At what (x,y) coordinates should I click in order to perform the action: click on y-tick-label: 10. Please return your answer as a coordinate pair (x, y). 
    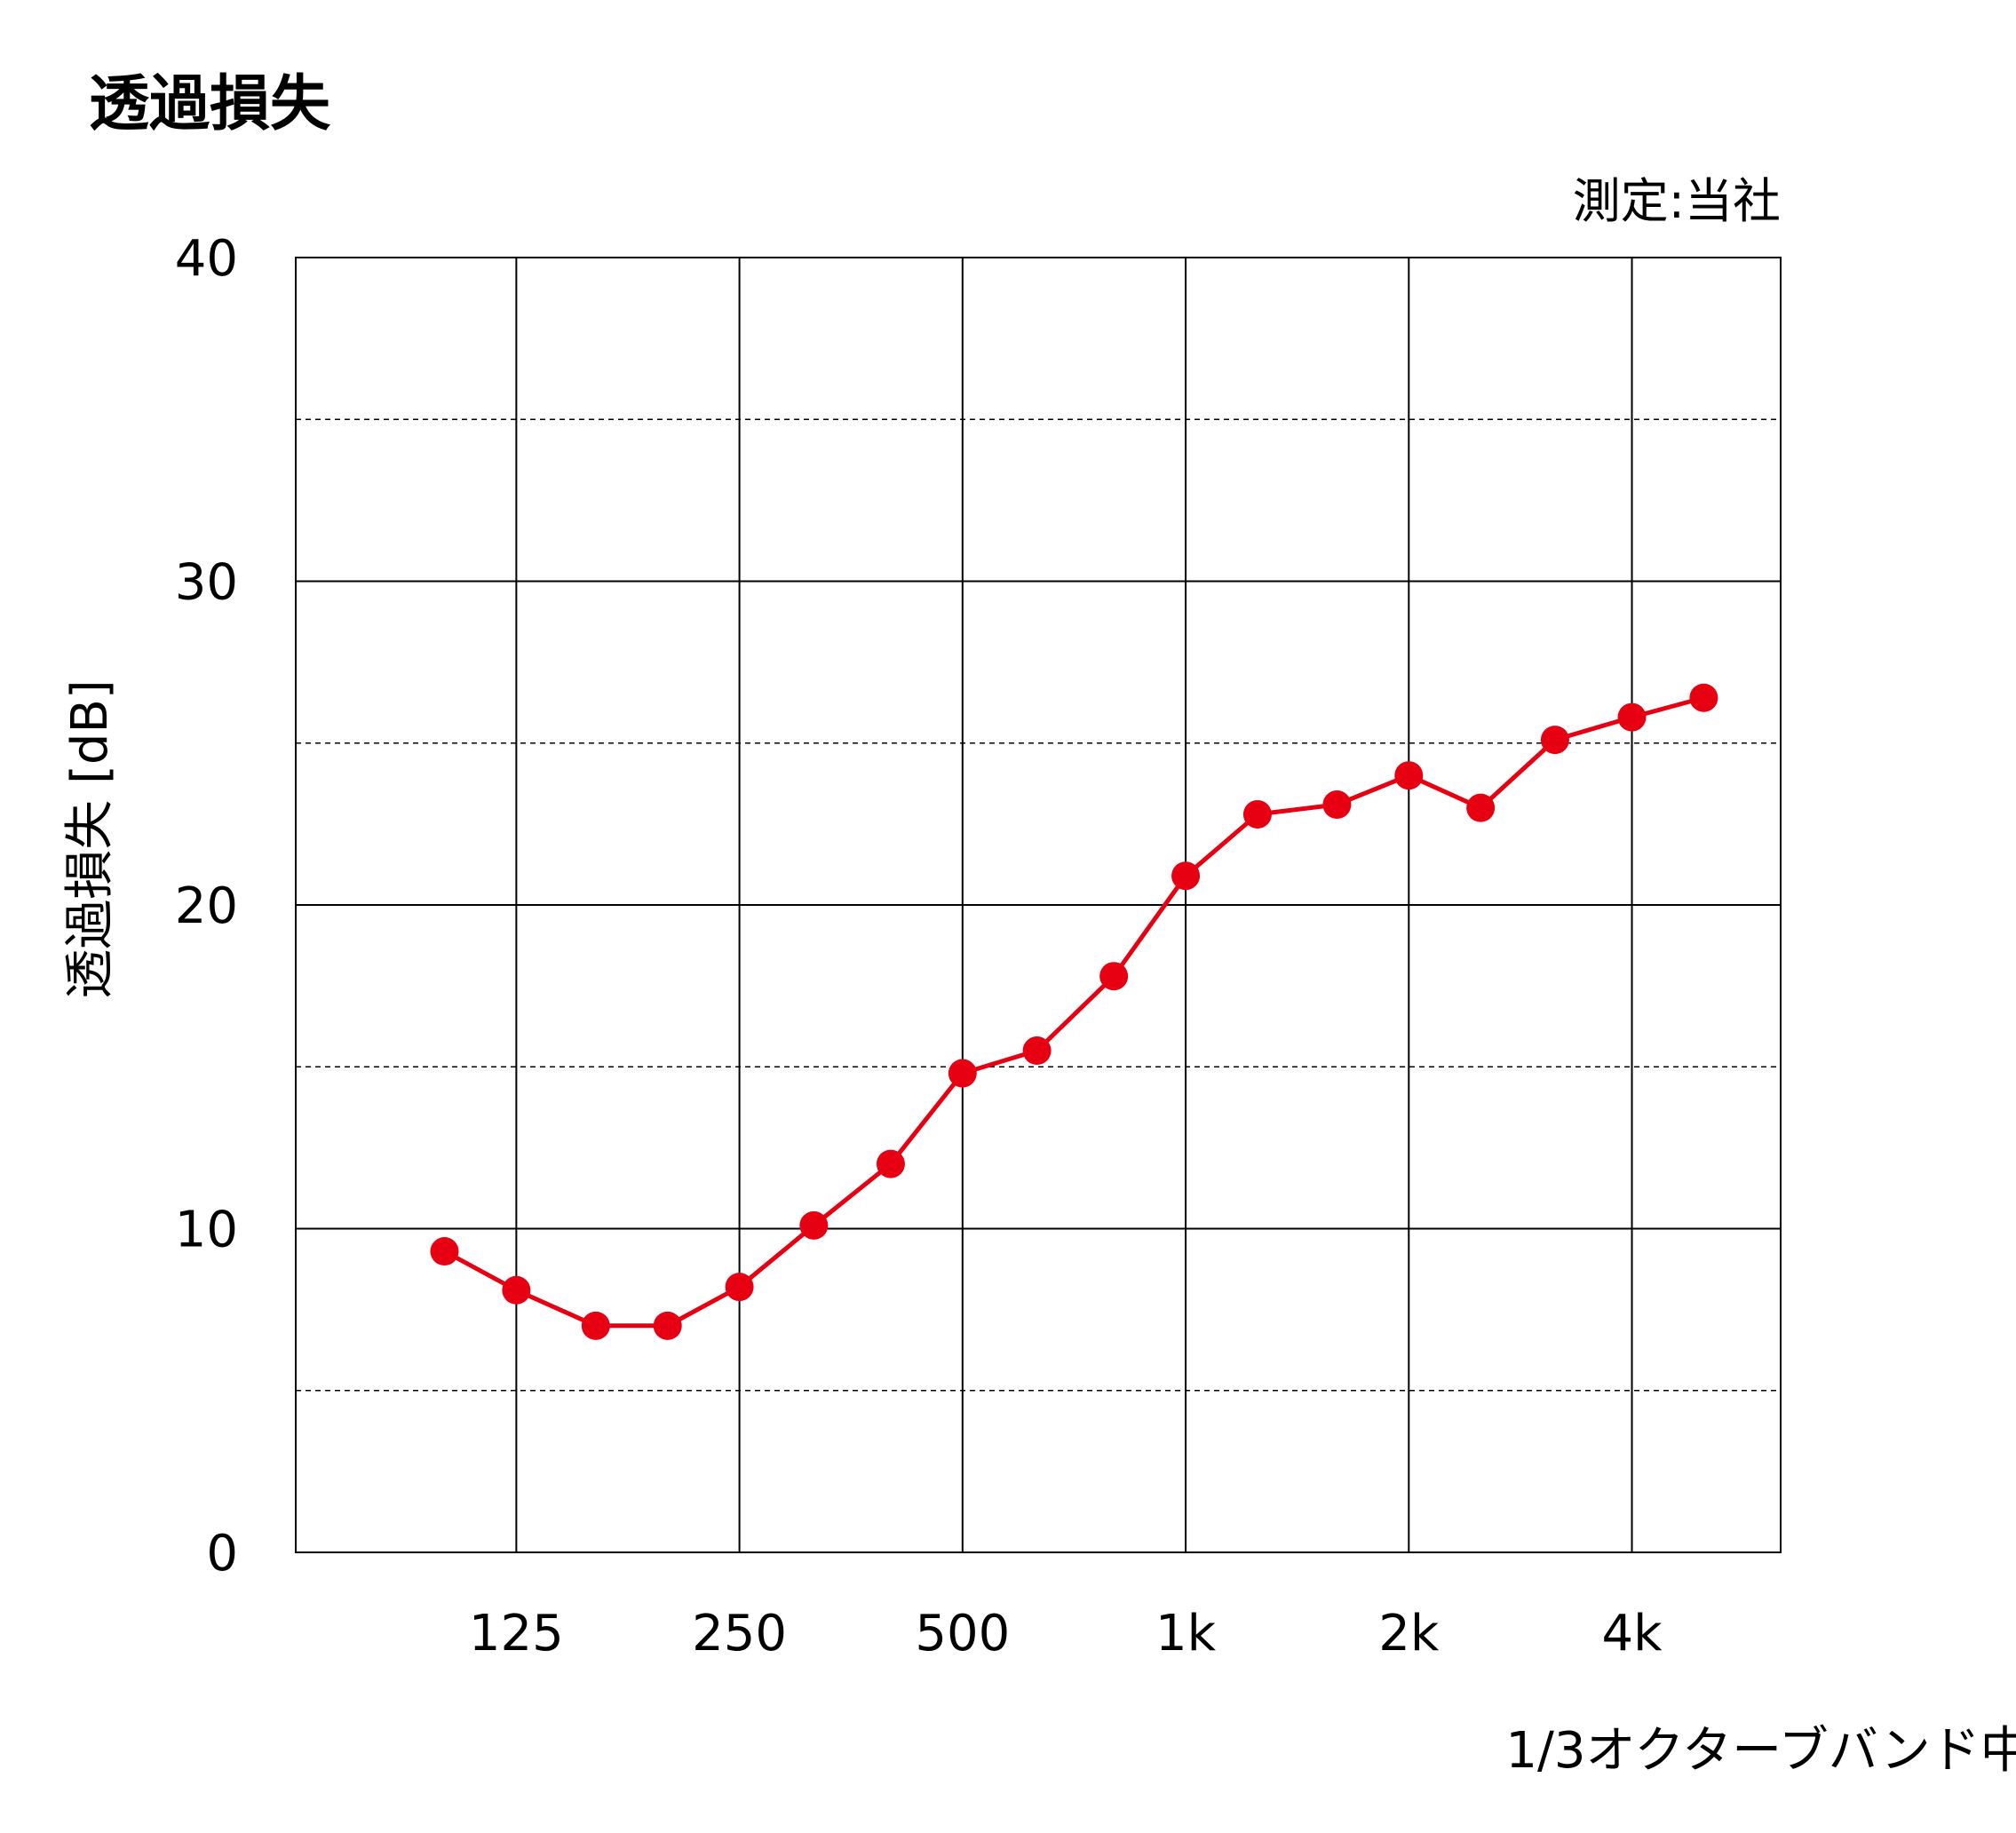
    Looking at the image, I should click on (206, 1230).